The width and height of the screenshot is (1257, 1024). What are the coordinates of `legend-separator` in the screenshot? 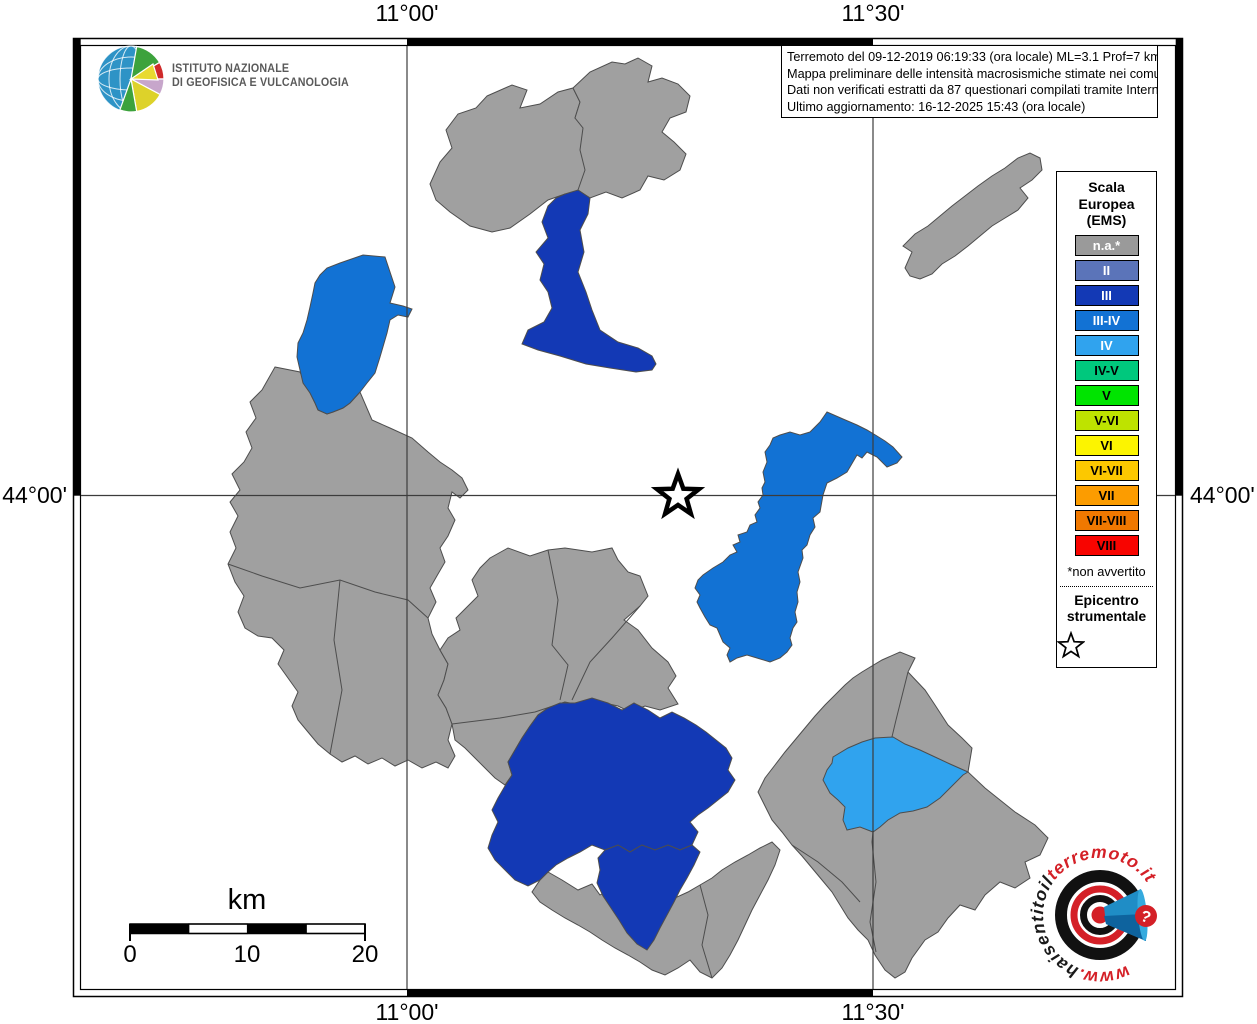 It's located at (1106, 586).